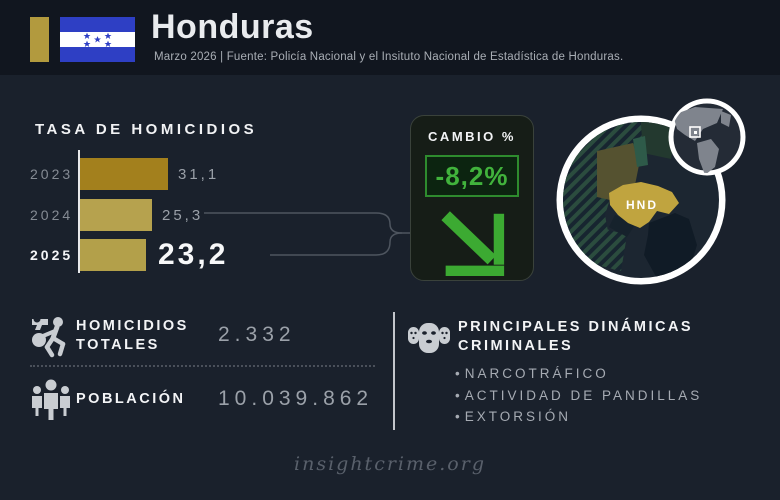  Describe the element at coordinates (202, 366) in the screenshot. I see `divider-dotted` at that location.